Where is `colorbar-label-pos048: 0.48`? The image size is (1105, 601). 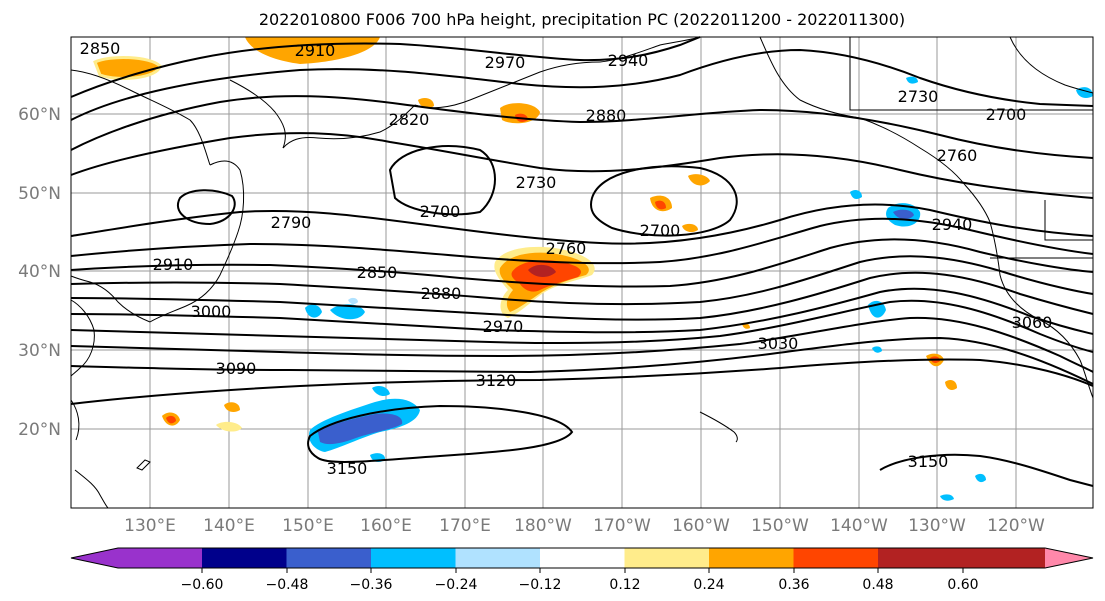
colorbar-label-pos048: 0.48 is located at coordinates (877, 585).